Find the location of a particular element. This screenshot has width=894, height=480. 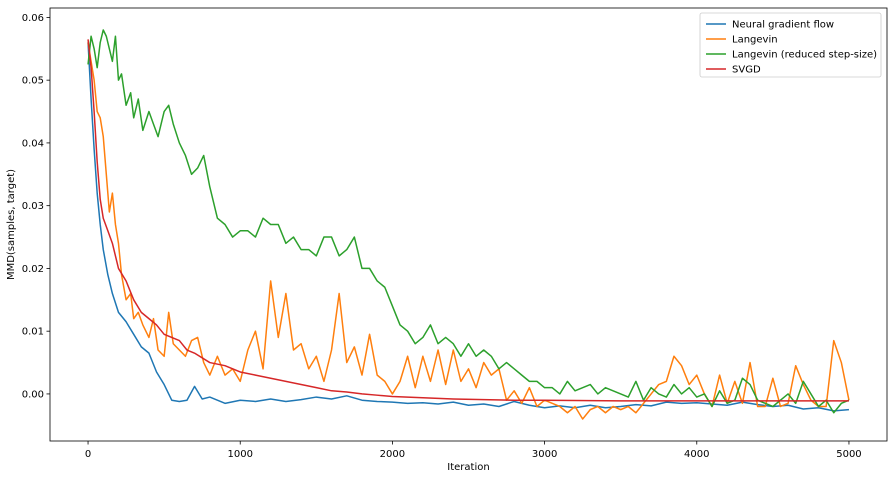

y-tick-label: 0.04 is located at coordinates (33, 143).